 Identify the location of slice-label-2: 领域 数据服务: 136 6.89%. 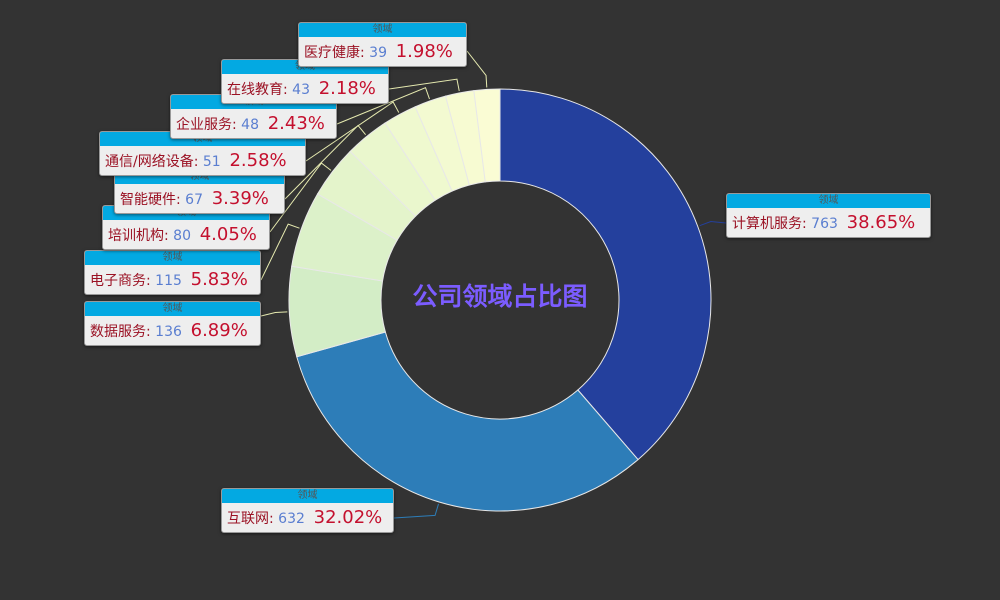
(172, 323).